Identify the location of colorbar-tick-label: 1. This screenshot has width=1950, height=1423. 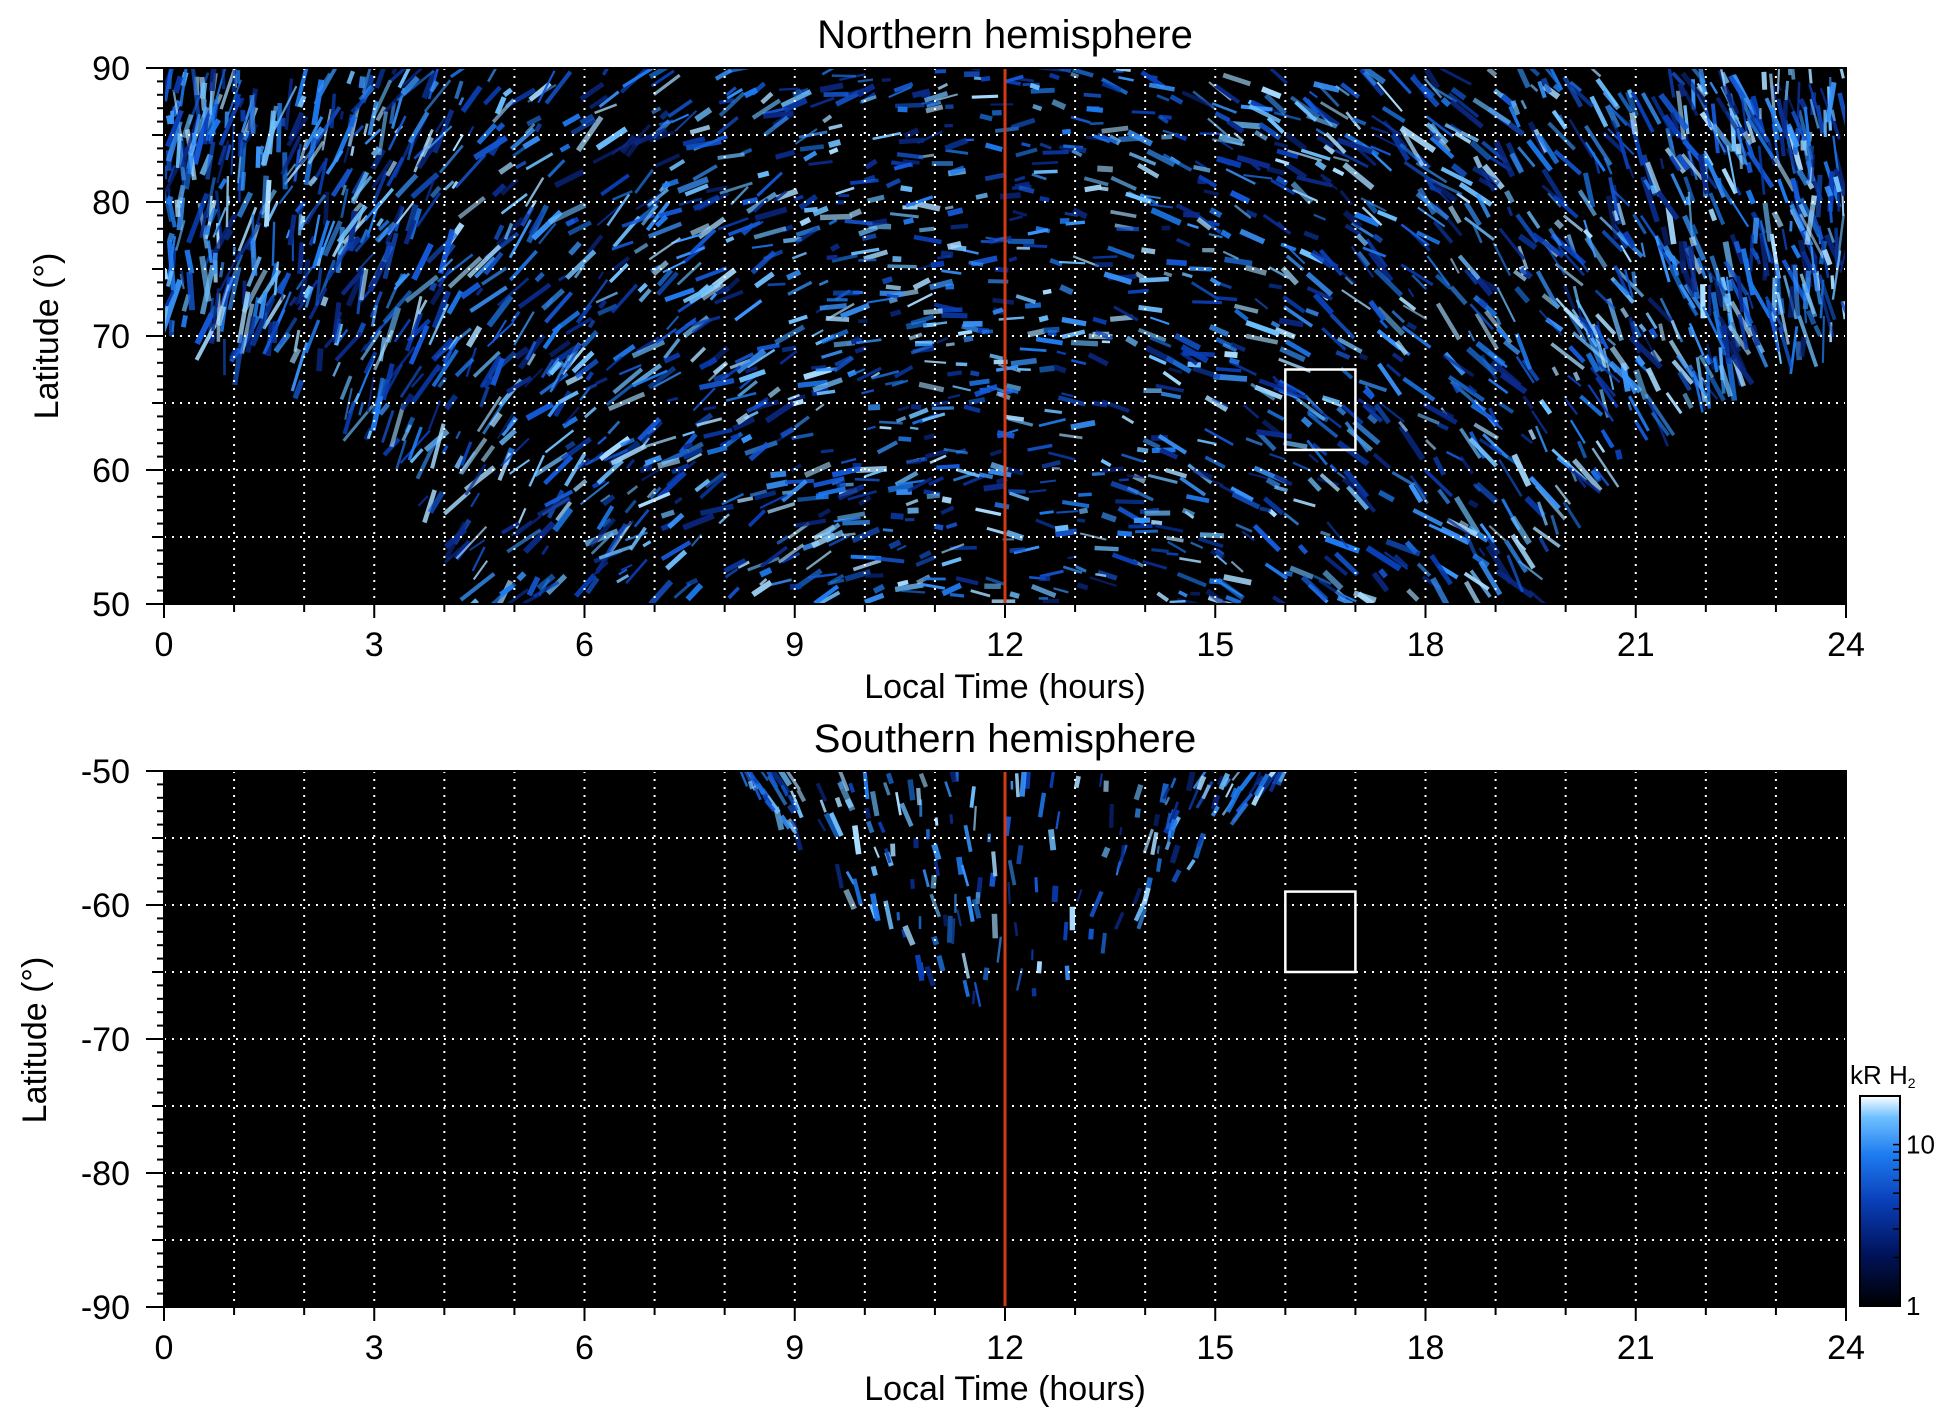
(1913, 1306).